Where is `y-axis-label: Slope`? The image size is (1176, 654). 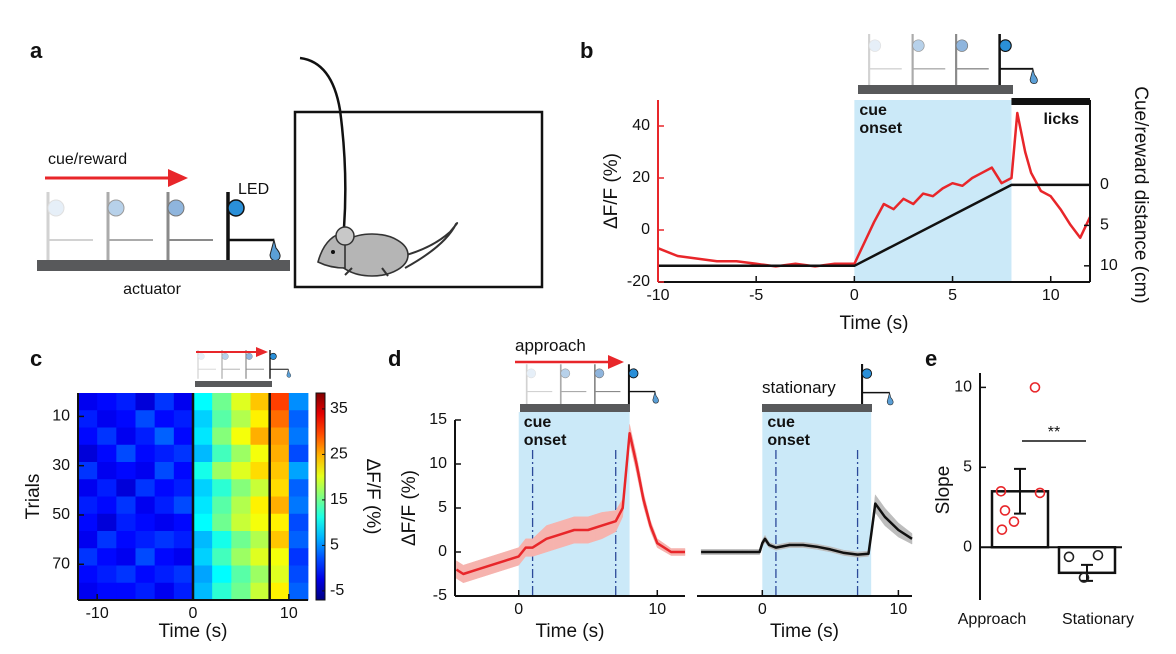
y-axis-label: Slope is located at coordinates (943, 490).